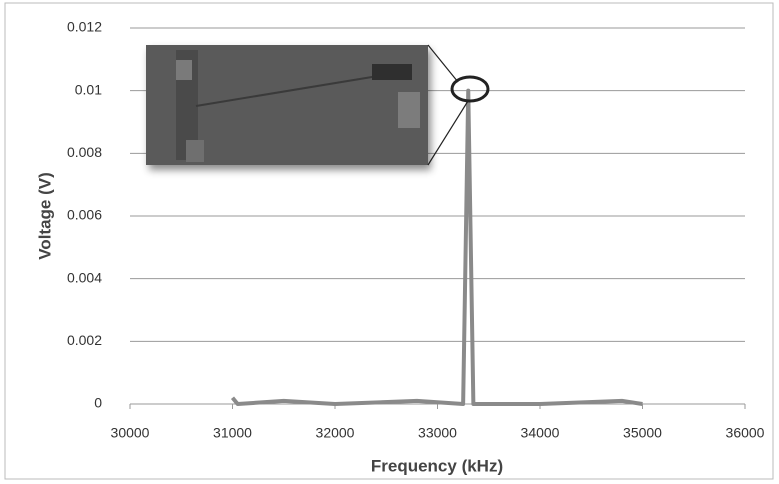  What do you see at coordinates (44, 216) in the screenshot?
I see `y-axis-title: Voltage (V)` at bounding box center [44, 216].